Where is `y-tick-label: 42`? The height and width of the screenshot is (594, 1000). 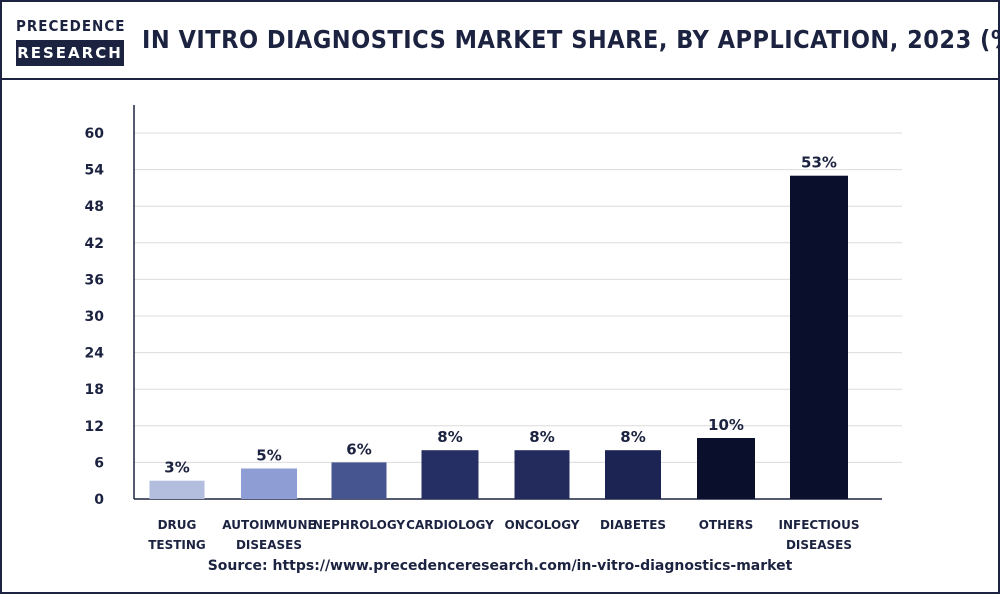
y-tick-label: 42 is located at coordinates (94, 244).